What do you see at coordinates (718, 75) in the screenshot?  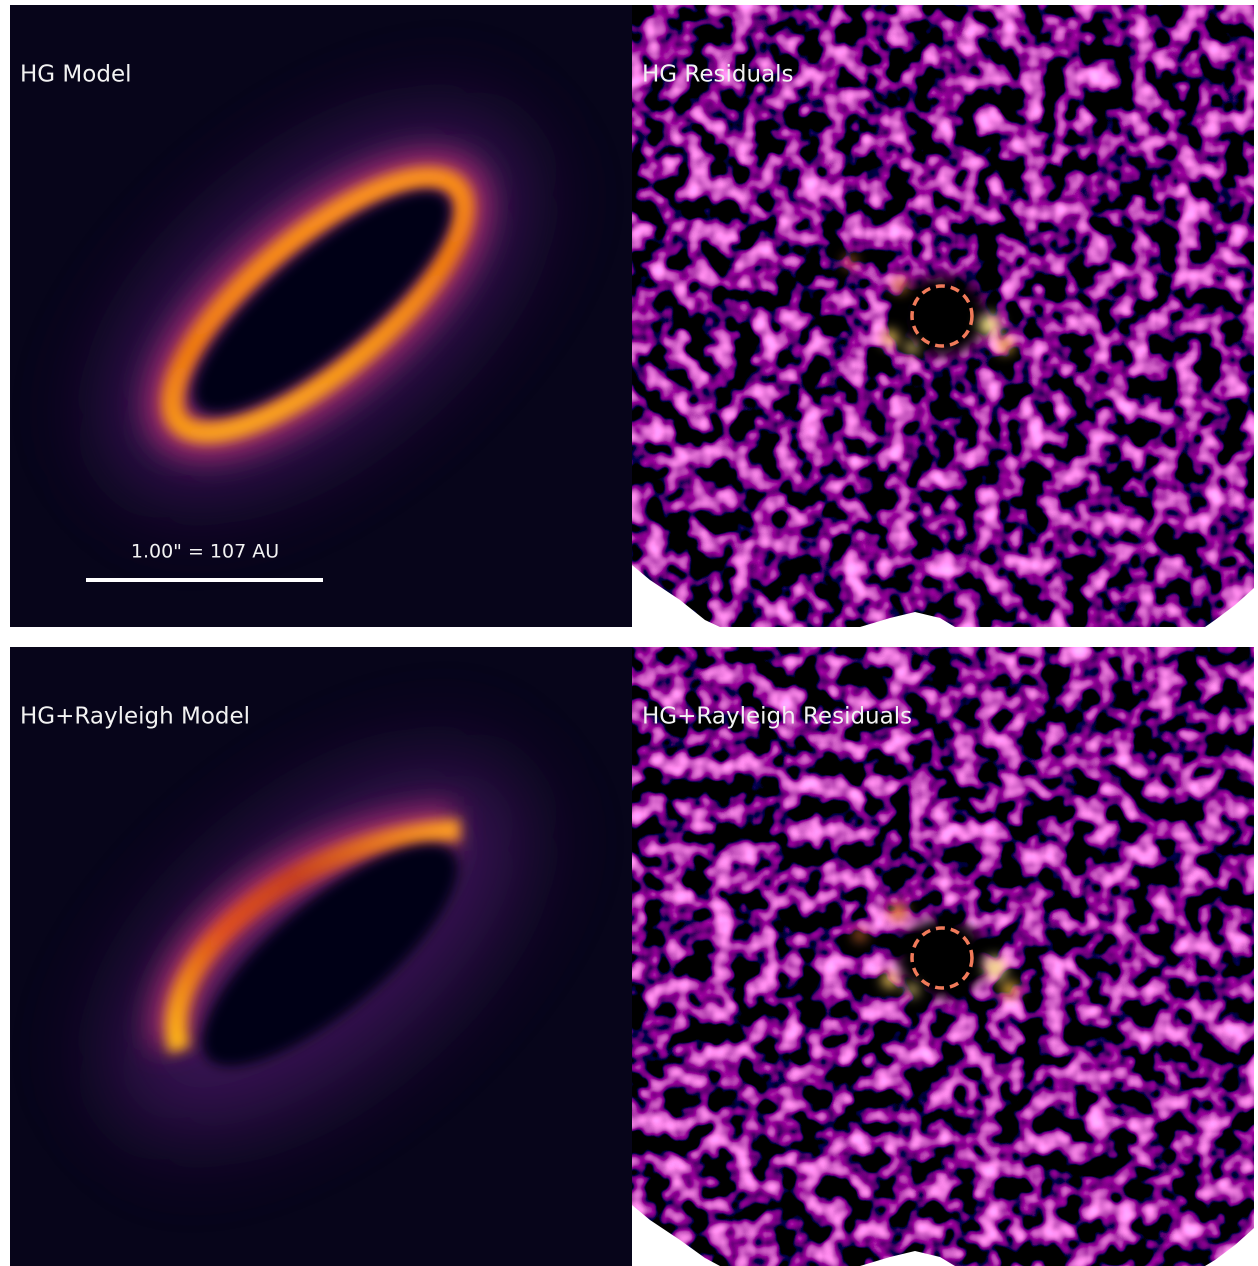 I see `panel-label: HG Residuals` at bounding box center [718, 75].